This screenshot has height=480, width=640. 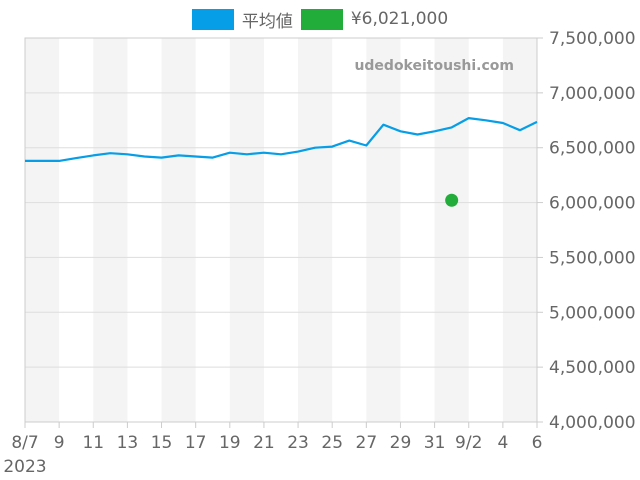 What do you see at coordinates (592, 39) in the screenshot?
I see `y-tick-label: 7,500,000` at bounding box center [592, 39].